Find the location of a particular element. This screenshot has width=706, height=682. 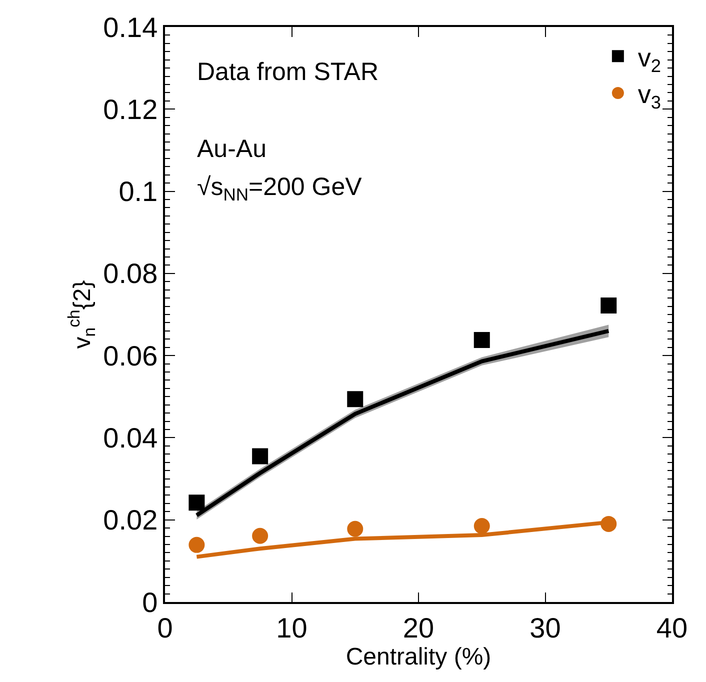

legend-label: v$_{2}$ is located at coordinates (650, 59).